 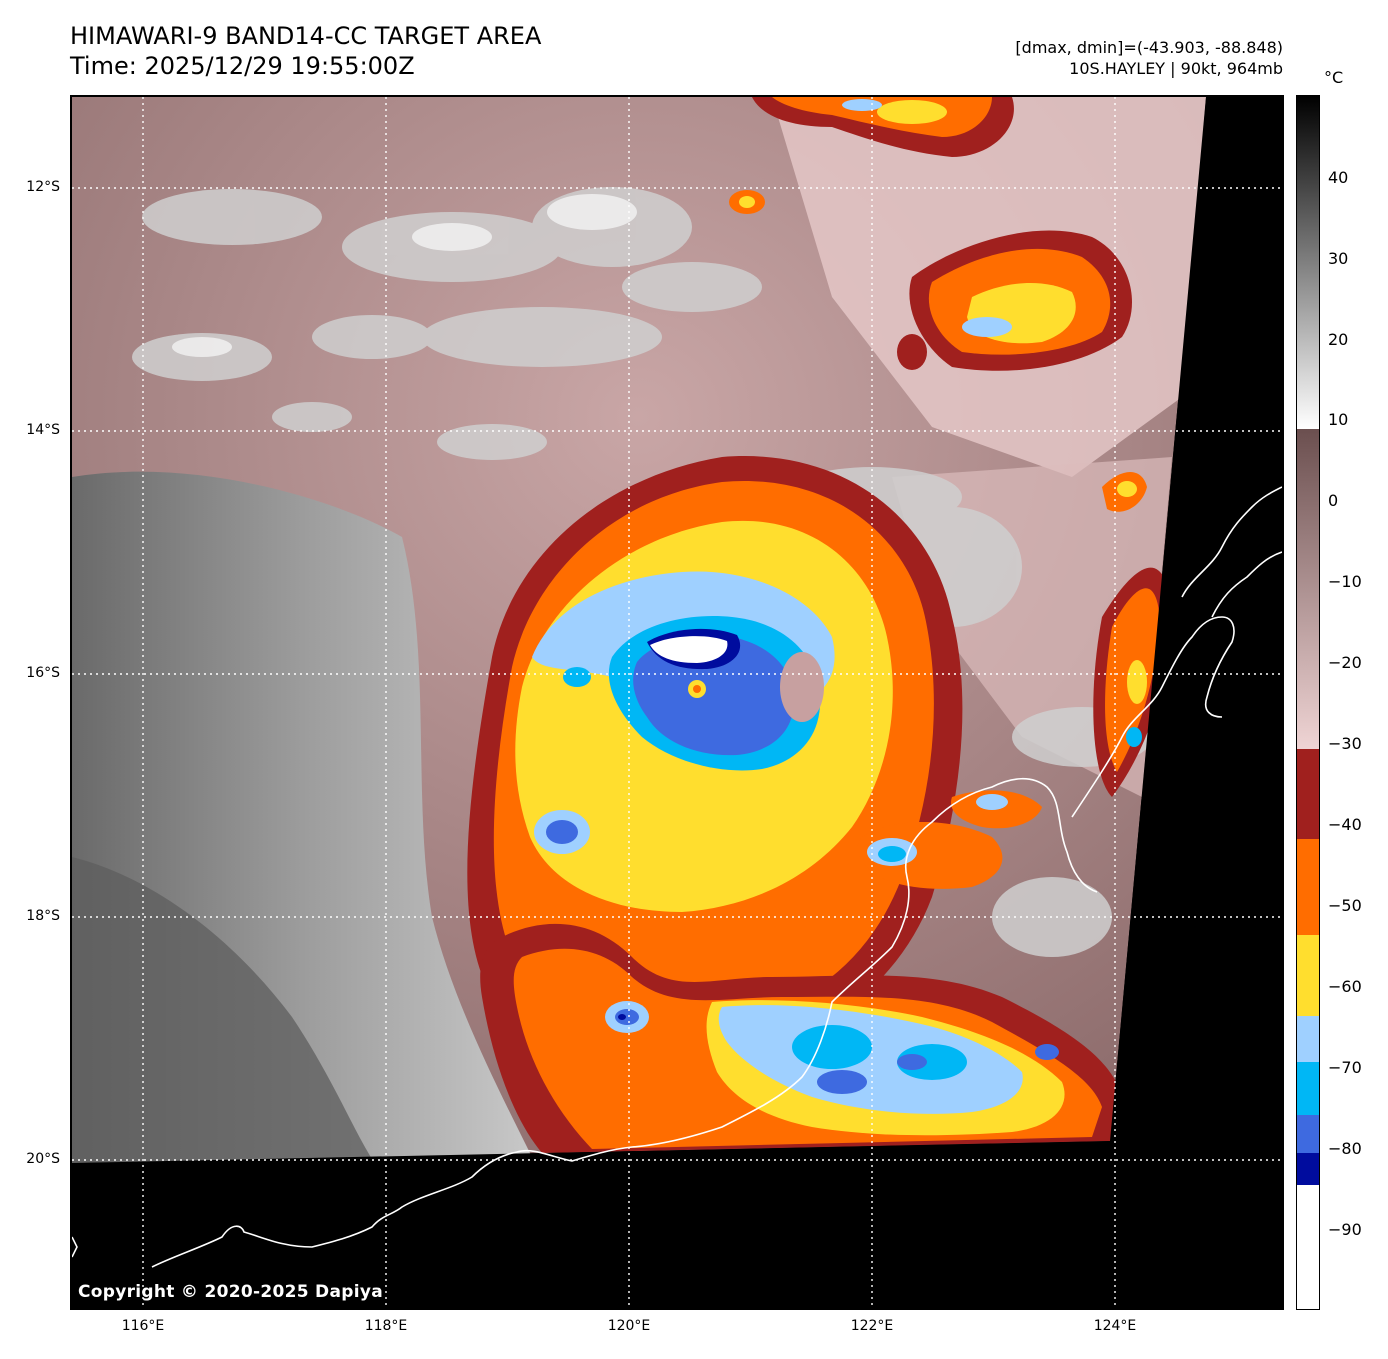 What do you see at coordinates (242, 66) in the screenshot?
I see `image-time: Time: 2025/12/29 19:55:00Z` at bounding box center [242, 66].